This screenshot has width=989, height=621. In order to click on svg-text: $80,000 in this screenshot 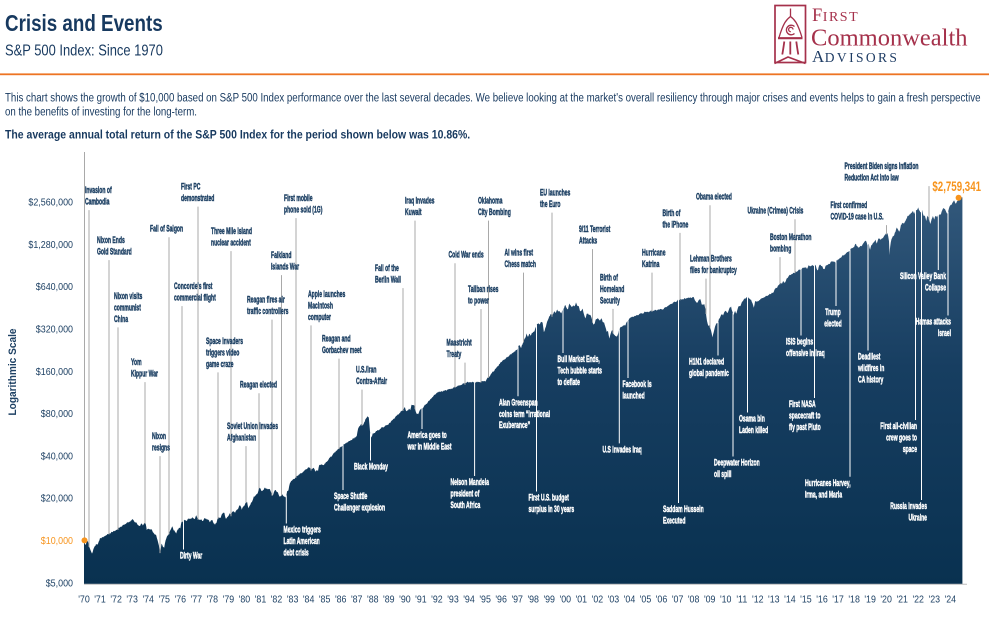, I will do `click(57, 414)`.